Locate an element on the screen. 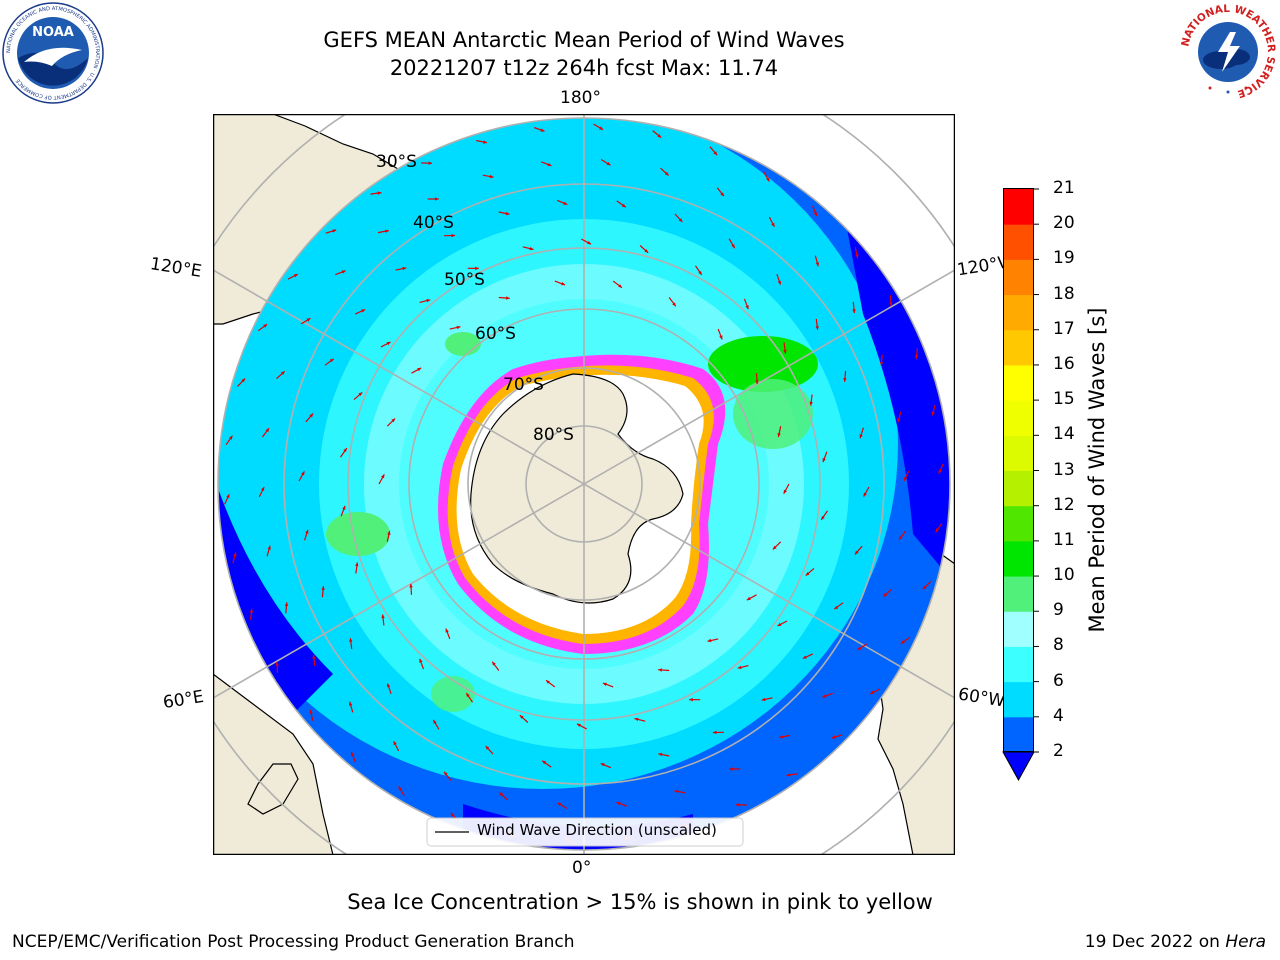  colorbar-tick-label: 15 is located at coordinates (1064, 399).